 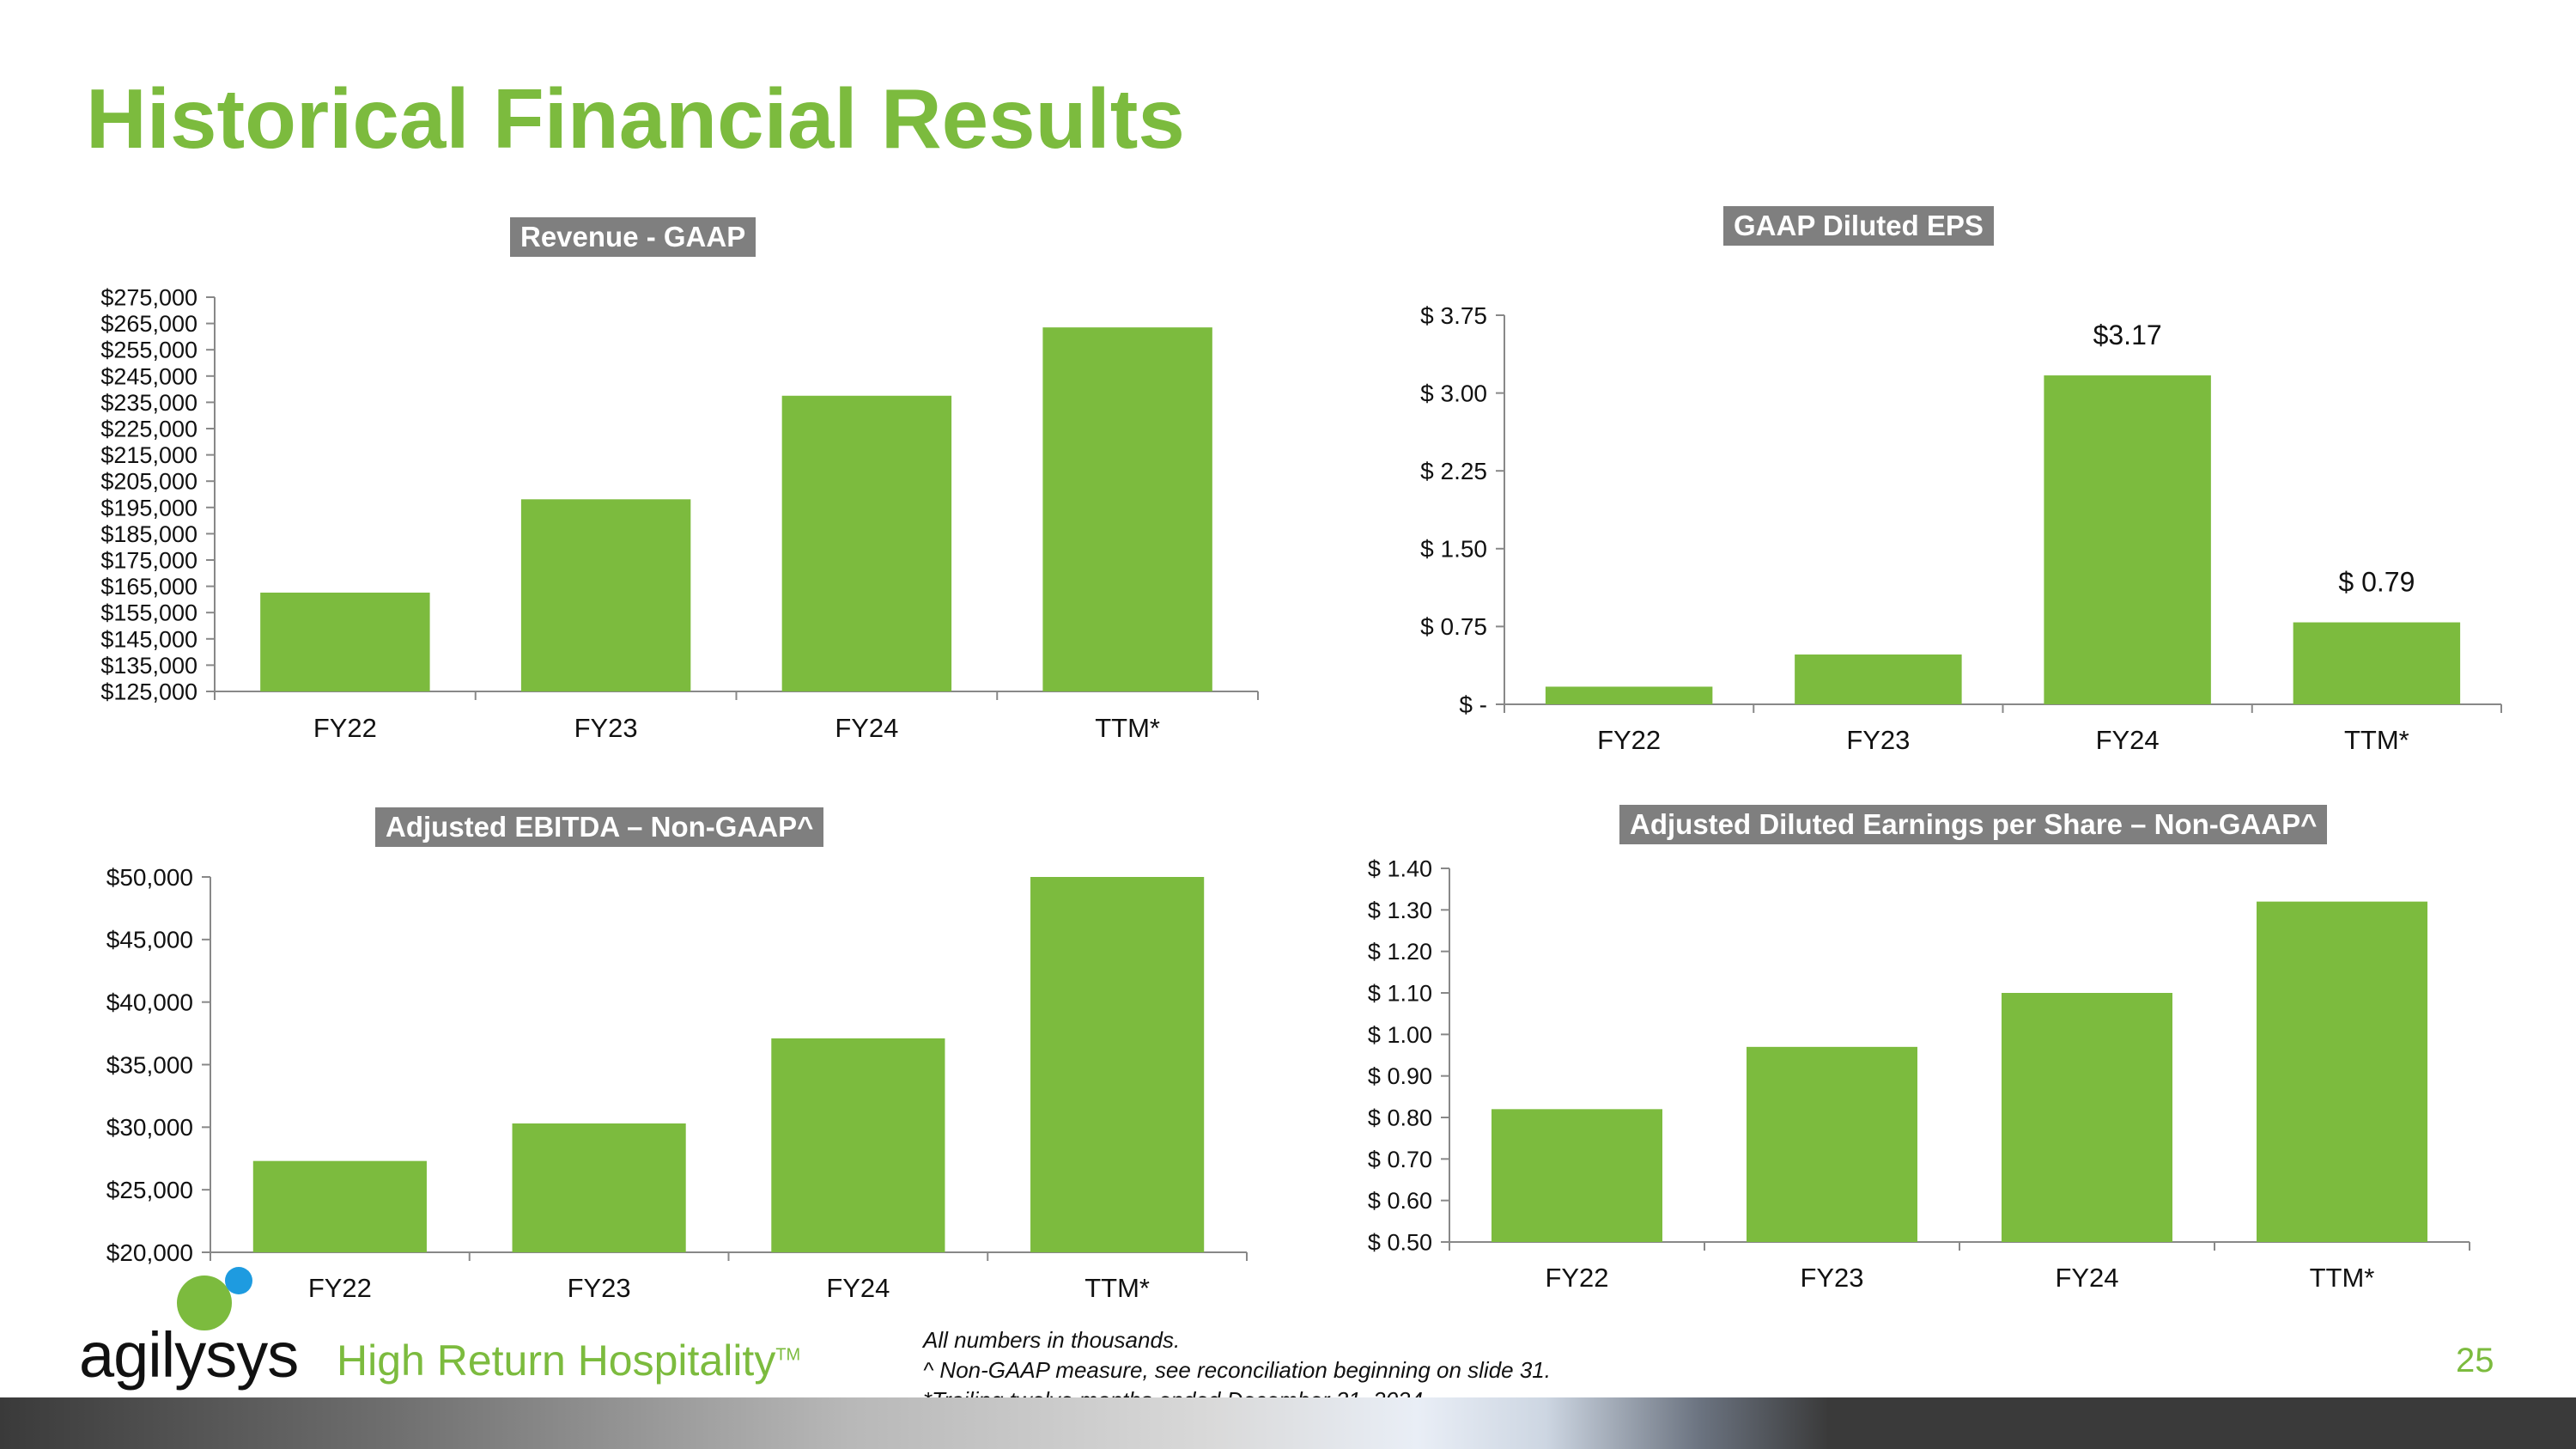 I want to click on adjusted-ebitda-category-label: FY22, so click(x=340, y=1288).